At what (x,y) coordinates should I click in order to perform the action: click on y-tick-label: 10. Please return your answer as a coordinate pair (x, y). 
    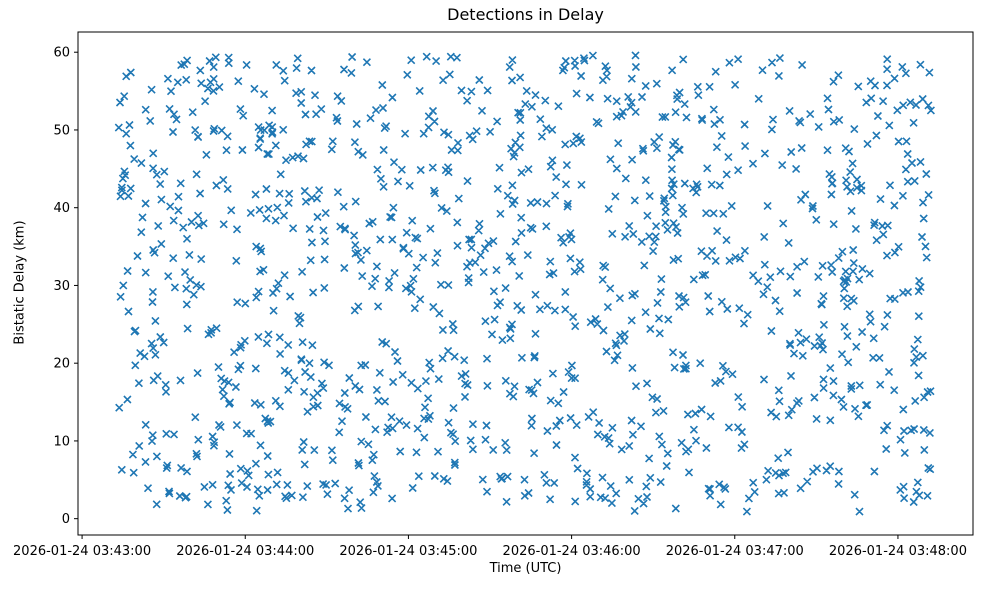
    Looking at the image, I should click on (61, 441).